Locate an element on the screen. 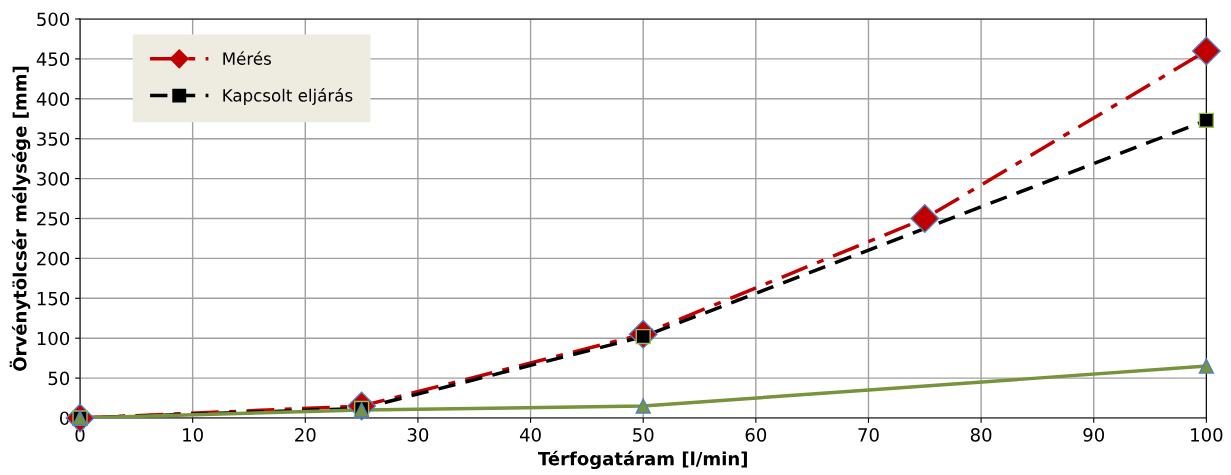 This screenshot has height=475, width=1231. x-tick-label: 20 is located at coordinates (305, 435).